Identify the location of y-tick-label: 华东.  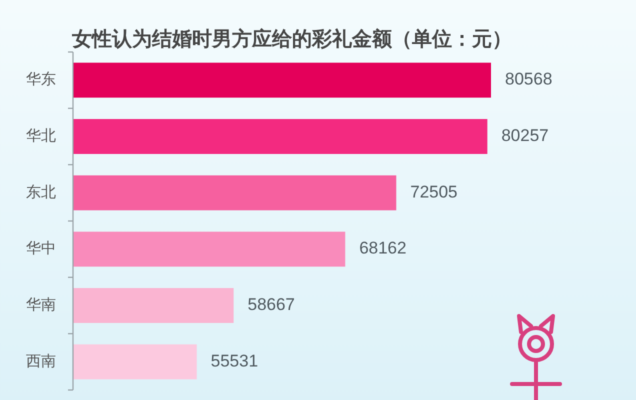
(41, 79).